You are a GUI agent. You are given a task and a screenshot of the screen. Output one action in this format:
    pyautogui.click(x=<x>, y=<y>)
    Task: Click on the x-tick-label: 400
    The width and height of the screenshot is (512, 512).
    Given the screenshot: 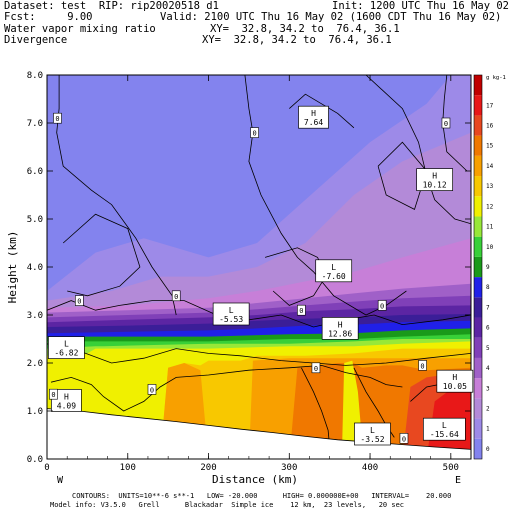 What is the action you would take?
    pyautogui.click(x=370, y=468)
    